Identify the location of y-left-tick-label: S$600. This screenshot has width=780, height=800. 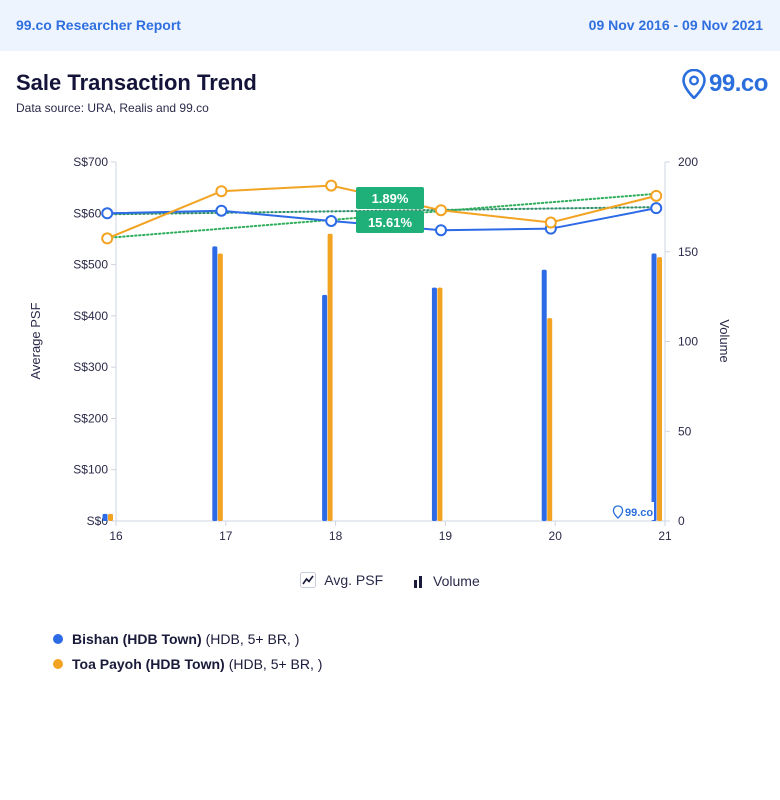
(90, 213).